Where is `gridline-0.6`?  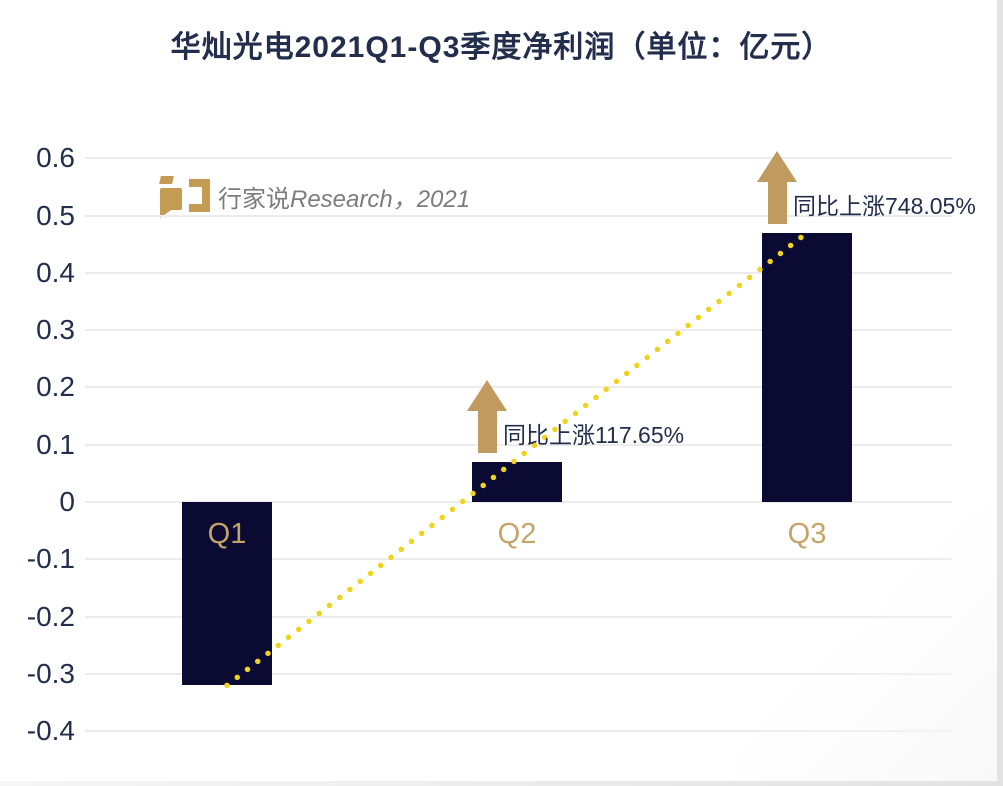 gridline-0.6 is located at coordinates (518, 158).